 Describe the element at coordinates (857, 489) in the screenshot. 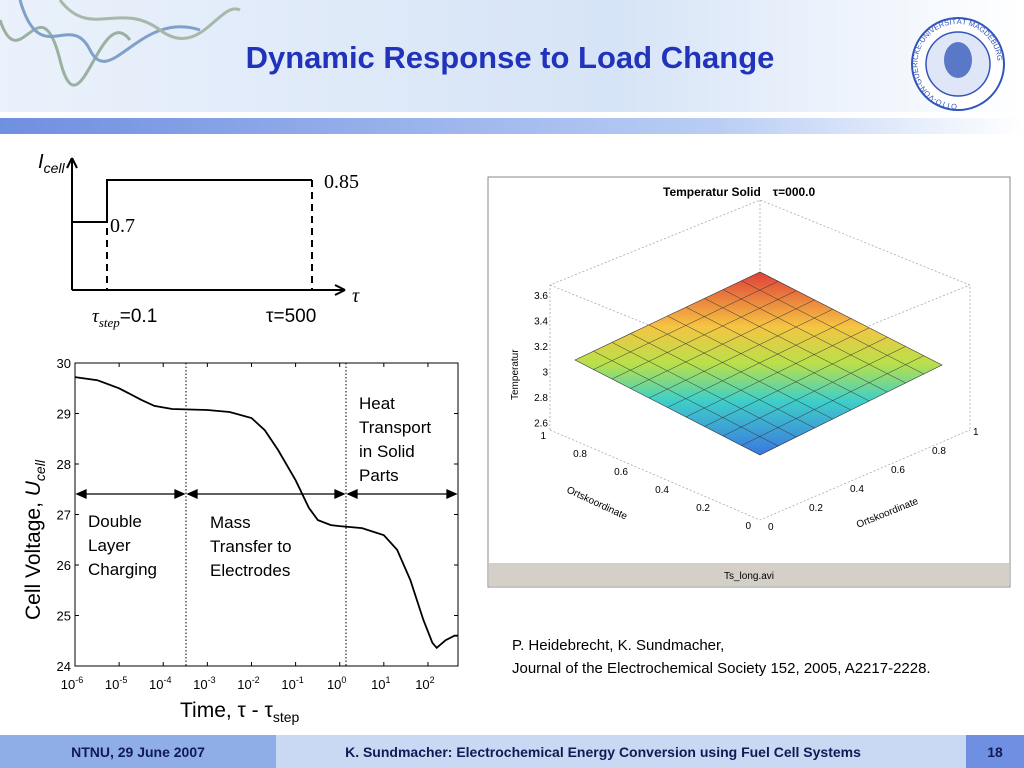

I see `y-tick-label: 0.4` at that location.